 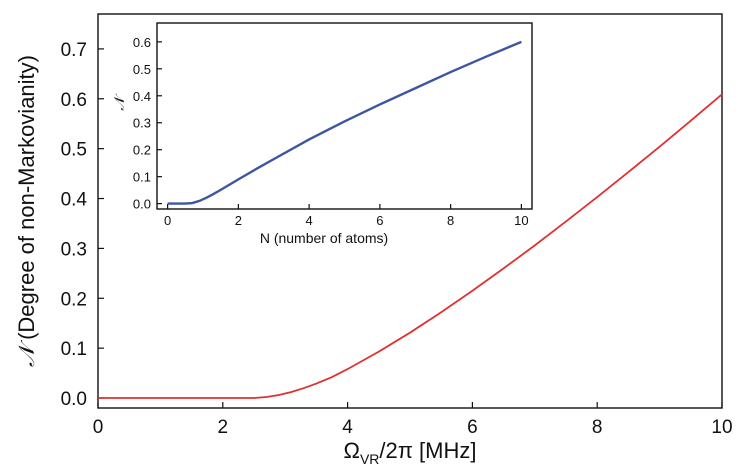 What do you see at coordinates (369, 459) in the screenshot?
I see `x-title-subscript: VR` at bounding box center [369, 459].